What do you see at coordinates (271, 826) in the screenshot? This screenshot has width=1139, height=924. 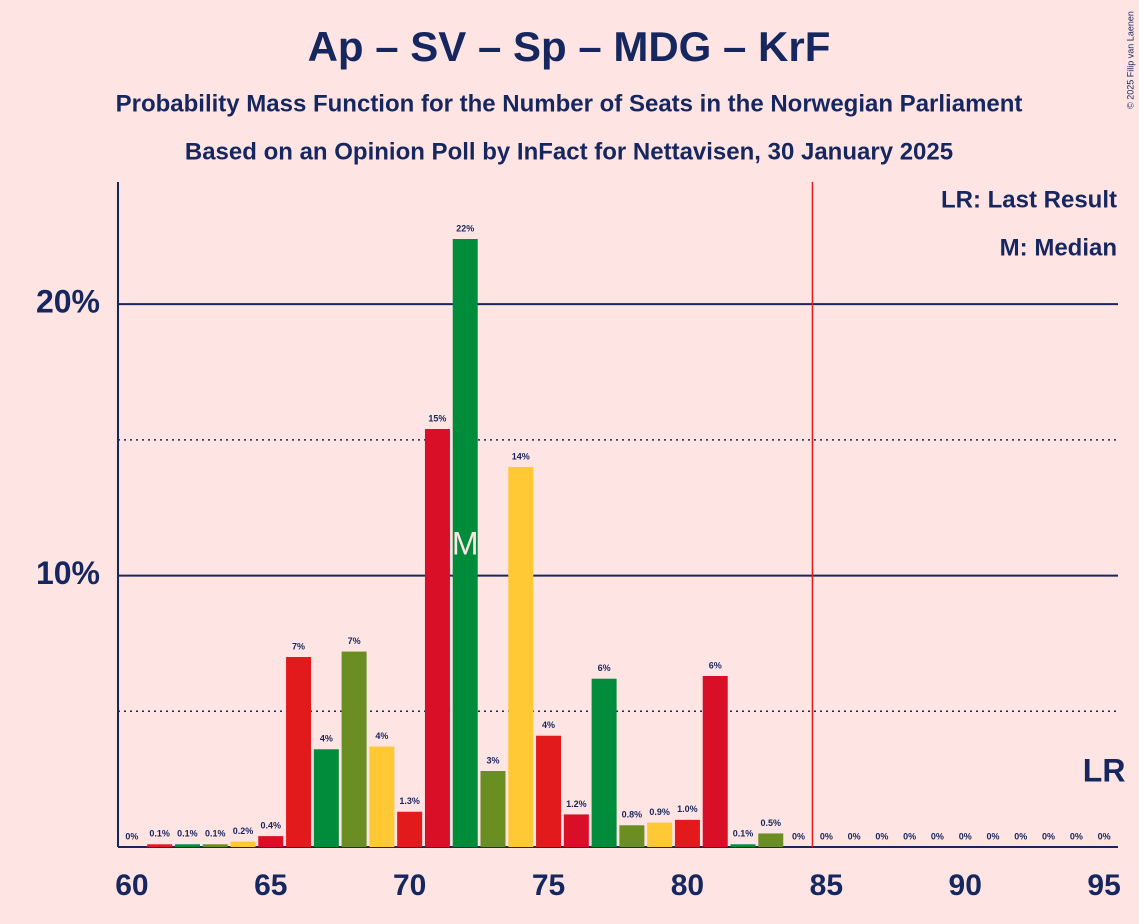 I see `value-label: 0.4%` at bounding box center [271, 826].